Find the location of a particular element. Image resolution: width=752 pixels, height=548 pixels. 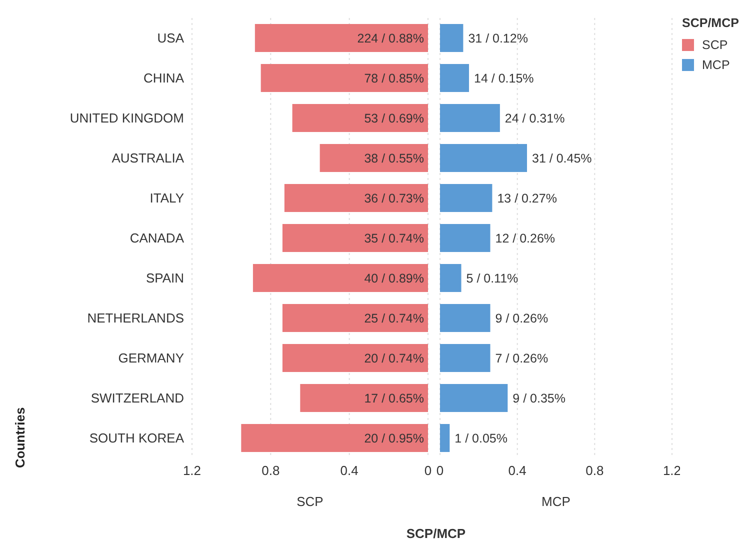

data-label: 1 / 0.05% is located at coordinates (481, 438).